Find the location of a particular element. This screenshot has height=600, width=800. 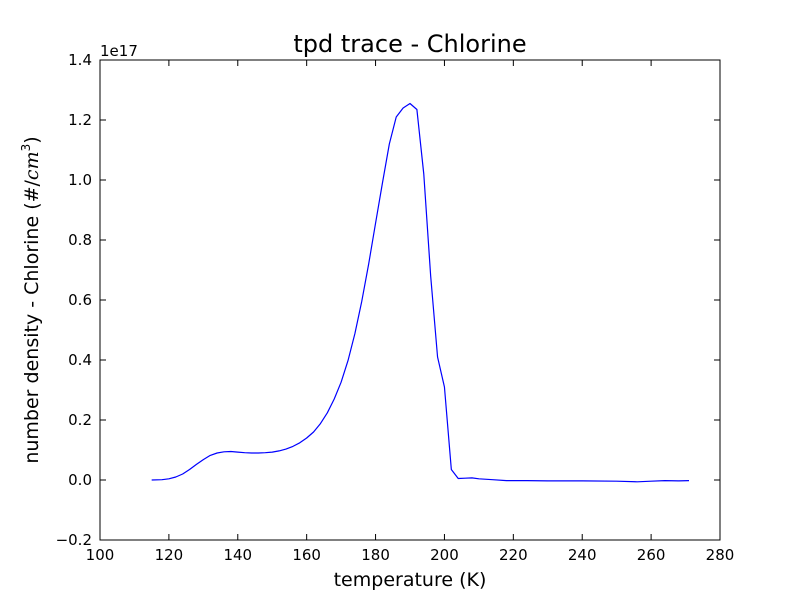

y-tick-label: 1.2 is located at coordinates (80, 120).